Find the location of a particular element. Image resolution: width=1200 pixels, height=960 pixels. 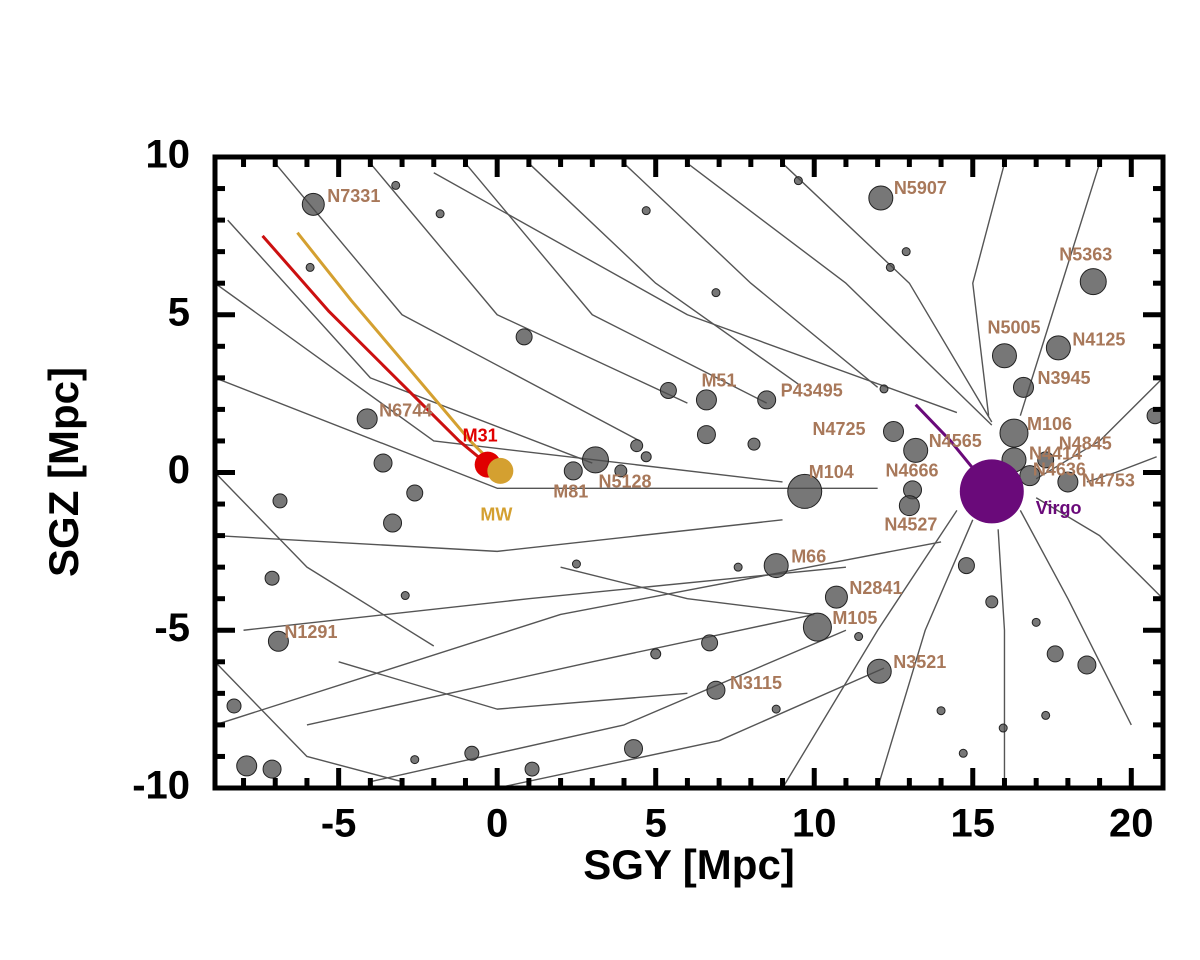

x-tick-label: 5 is located at coordinates (656, 824).